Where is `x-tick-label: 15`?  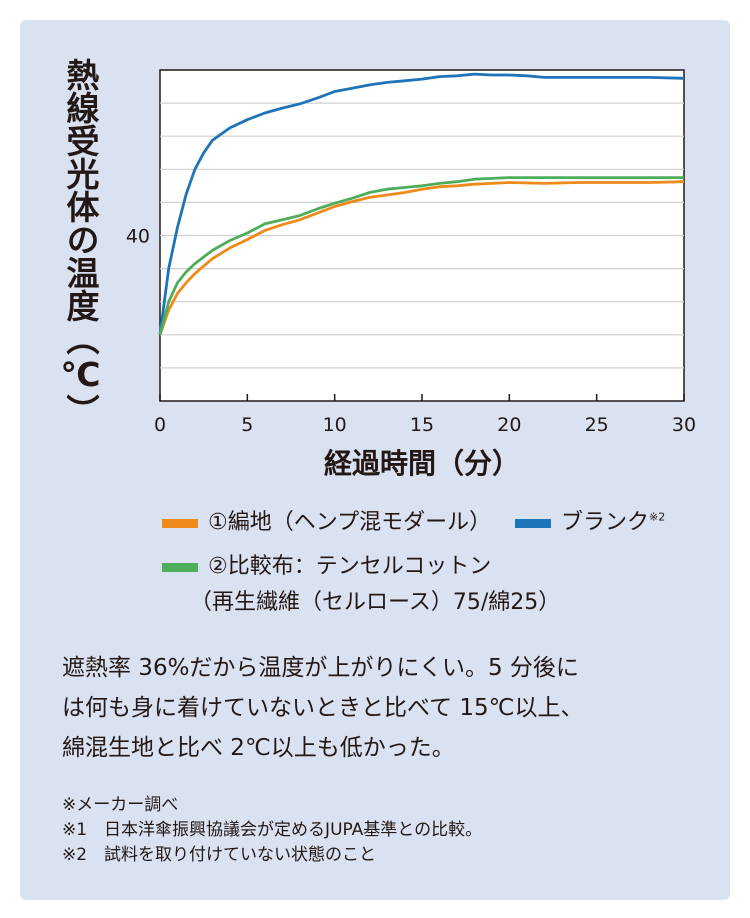 x-tick-label: 15 is located at coordinates (422, 425).